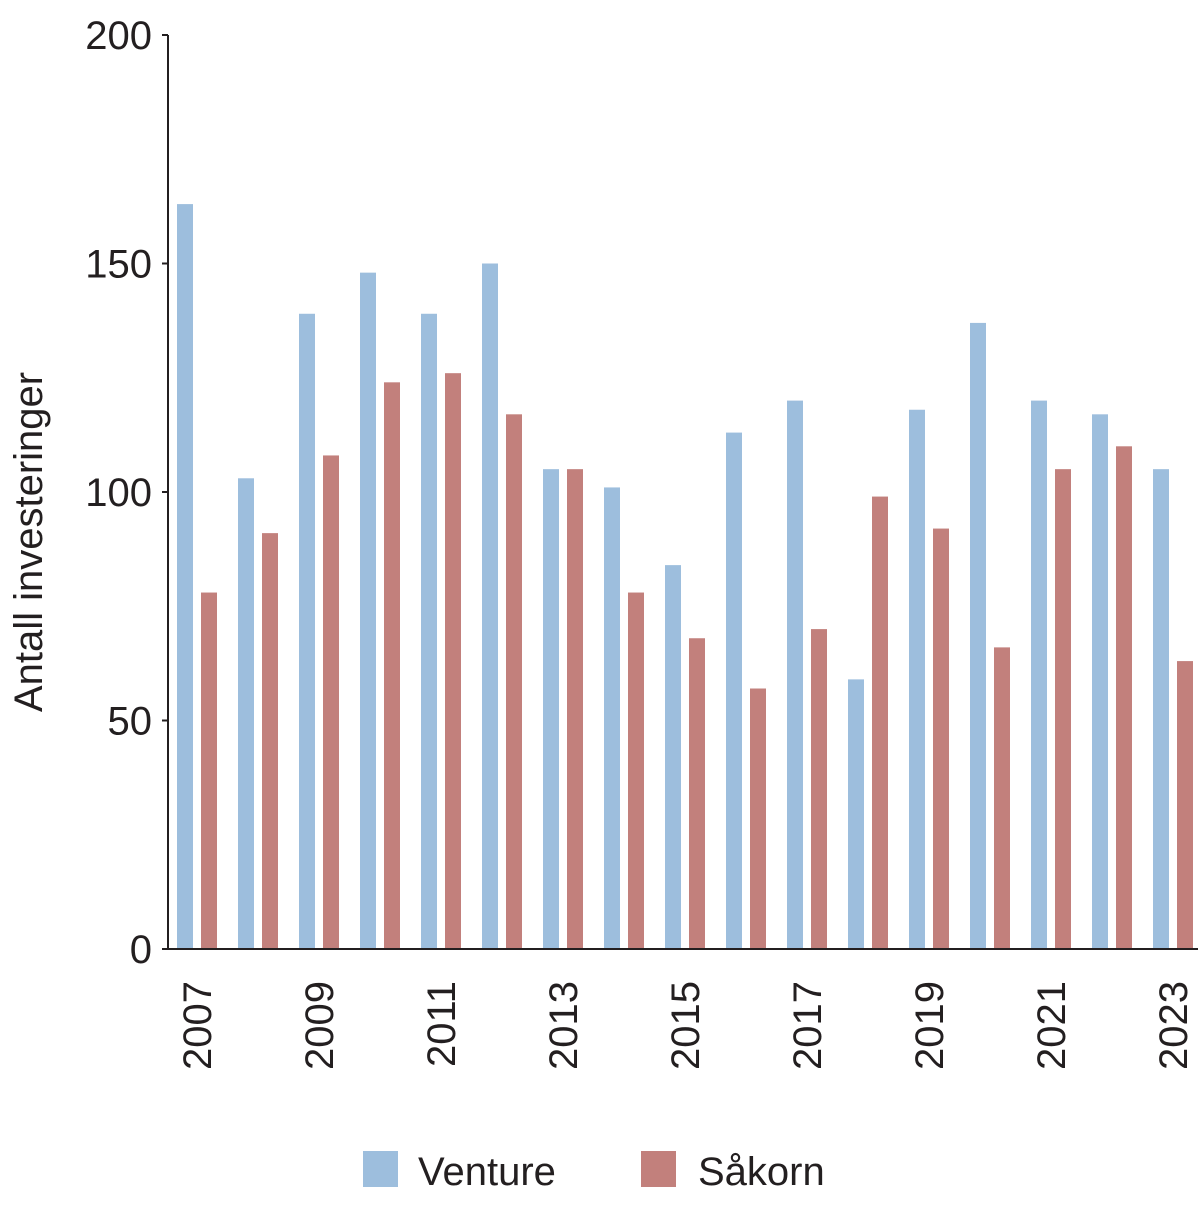  What do you see at coordinates (758, 818) in the screenshot?
I see `bar-s-korn-2016` at bounding box center [758, 818].